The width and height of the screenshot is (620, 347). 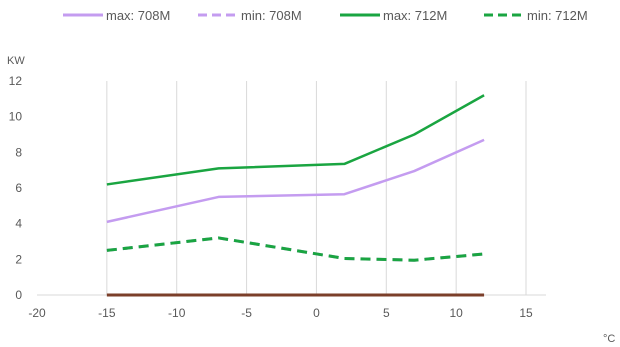 What do you see at coordinates (456, 313) in the screenshot?
I see `x-tick-label: 10` at bounding box center [456, 313].